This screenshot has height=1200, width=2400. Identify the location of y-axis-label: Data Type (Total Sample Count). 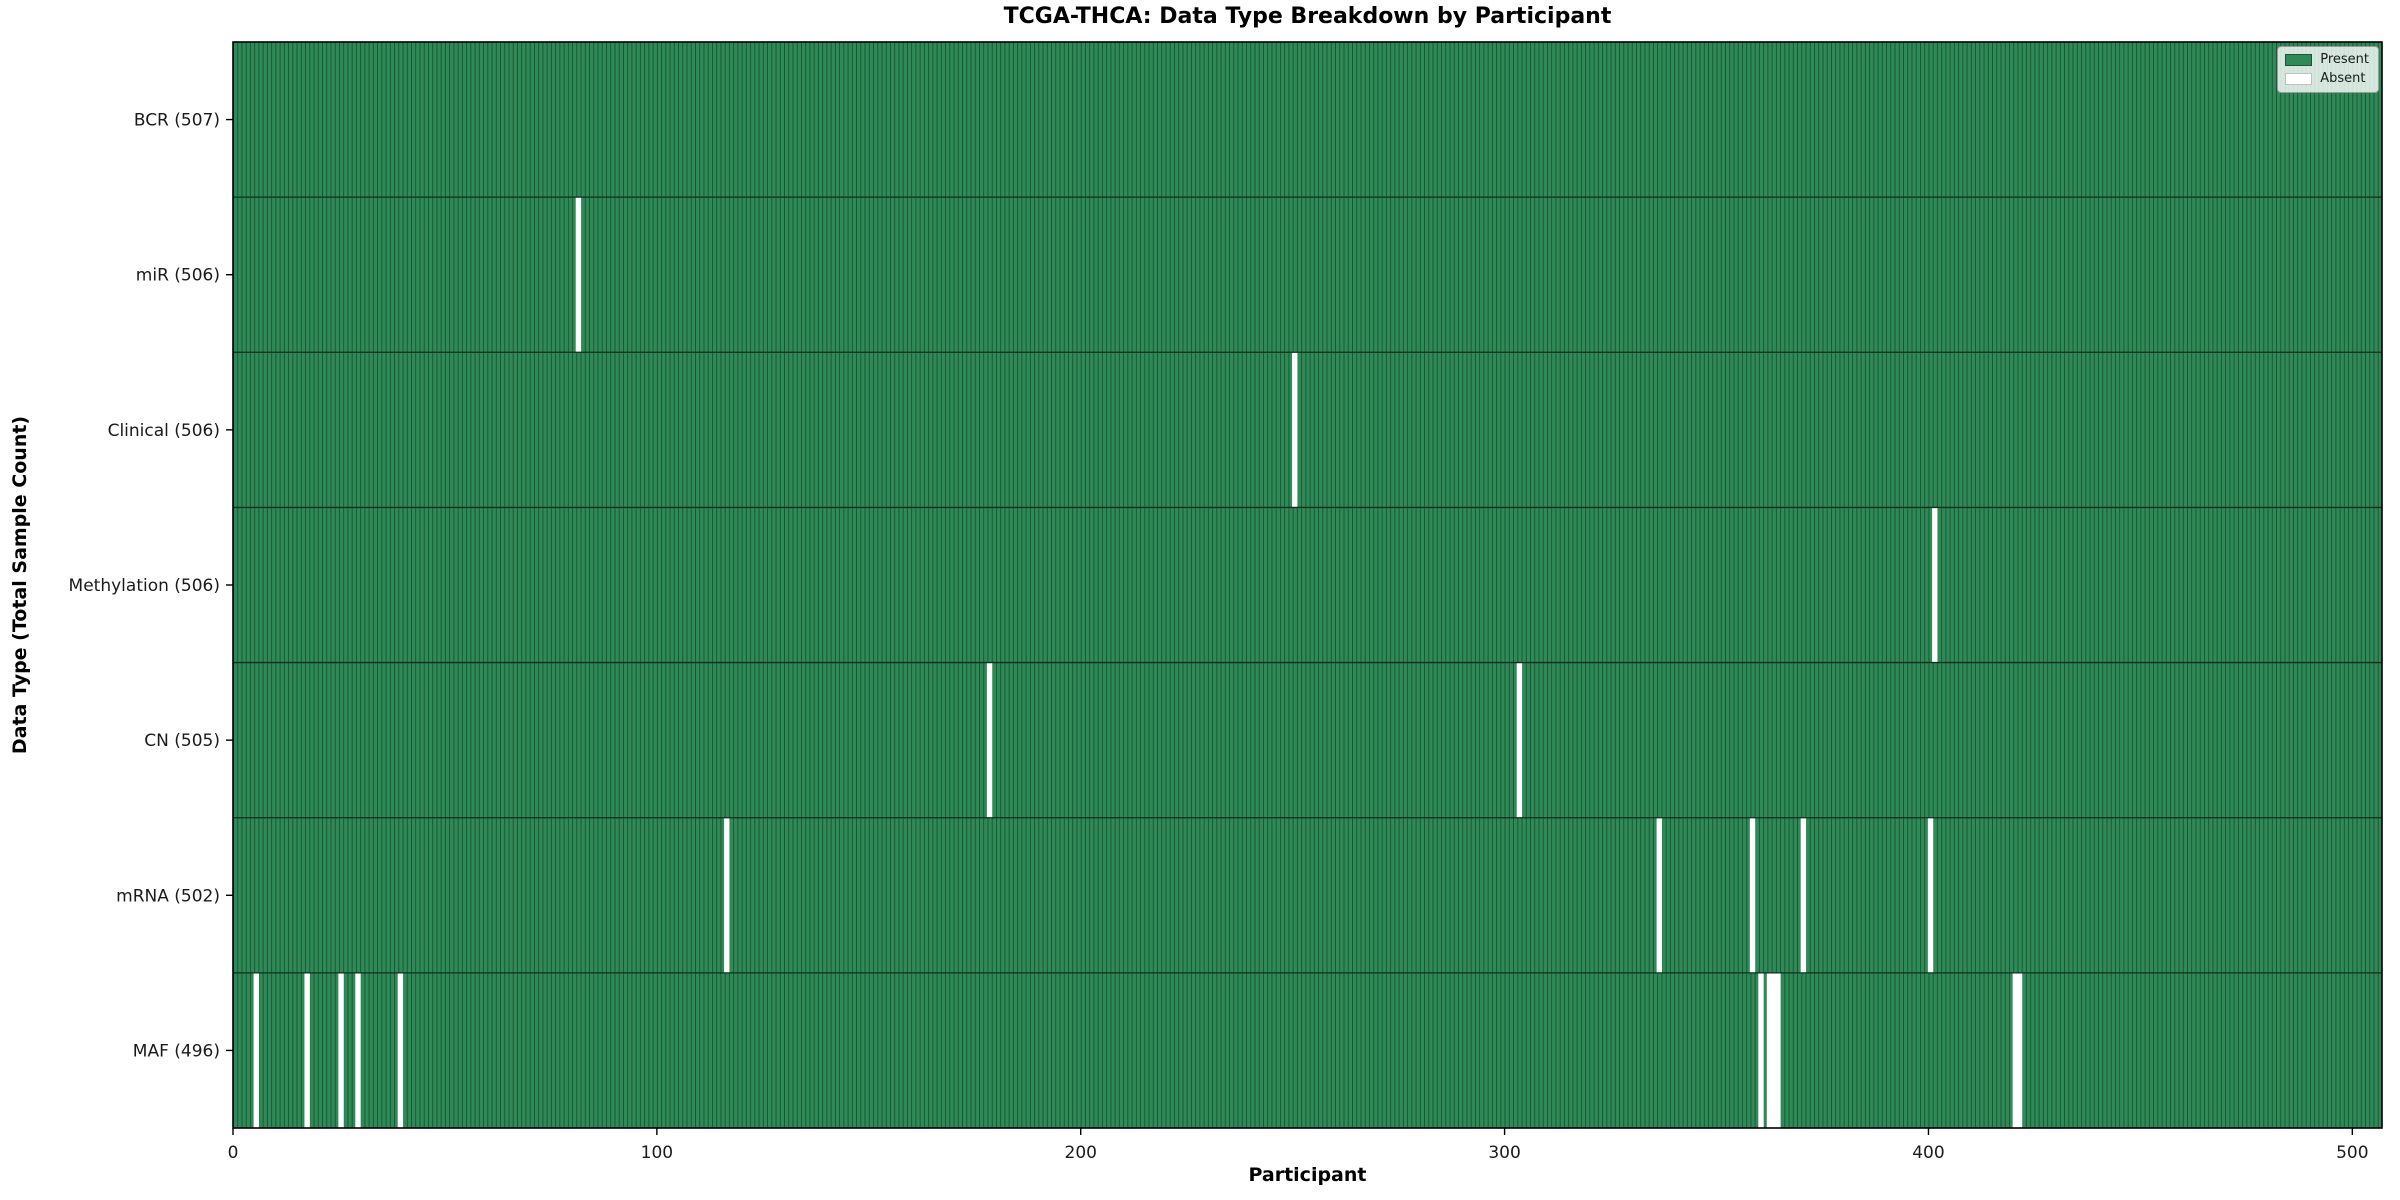
(20, 585).